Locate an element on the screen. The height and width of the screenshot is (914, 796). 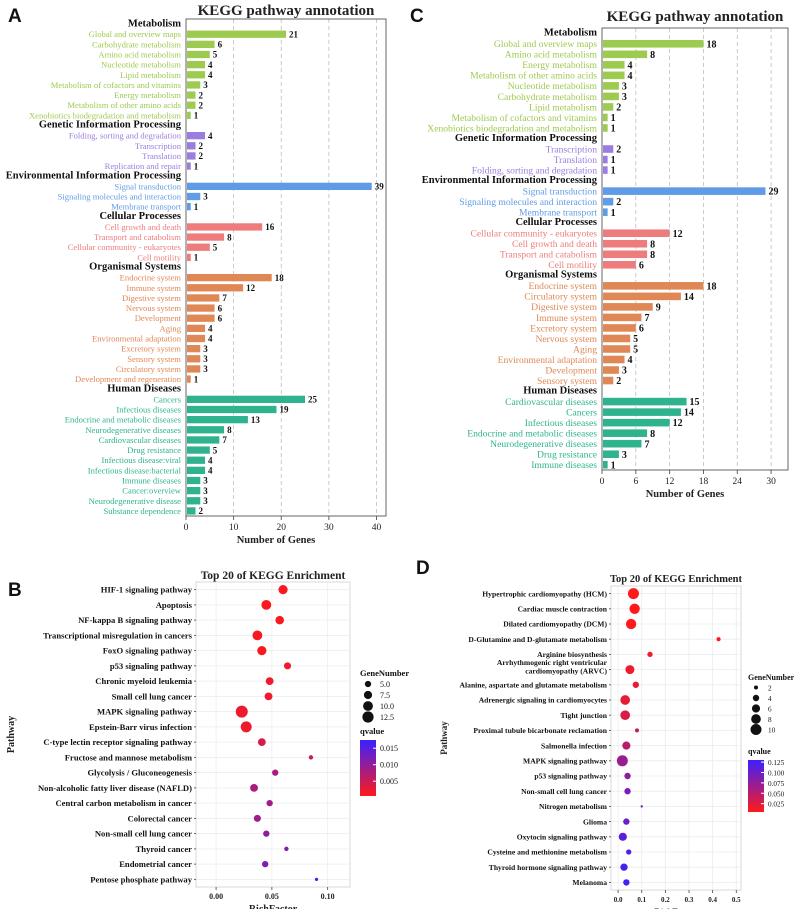
pathway-label: Endocrine system is located at coordinates (151, 278).